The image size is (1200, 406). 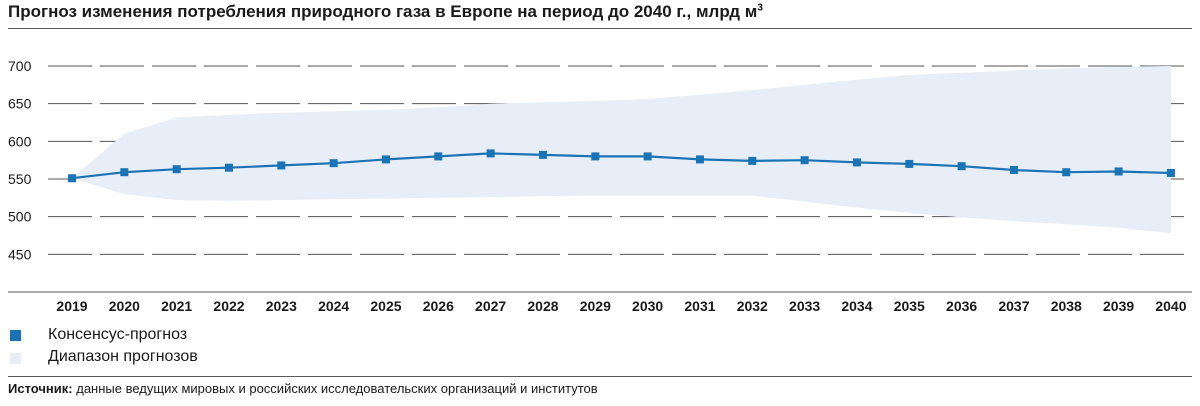 I want to click on x-tick-label: 2037, so click(x=1013, y=306).